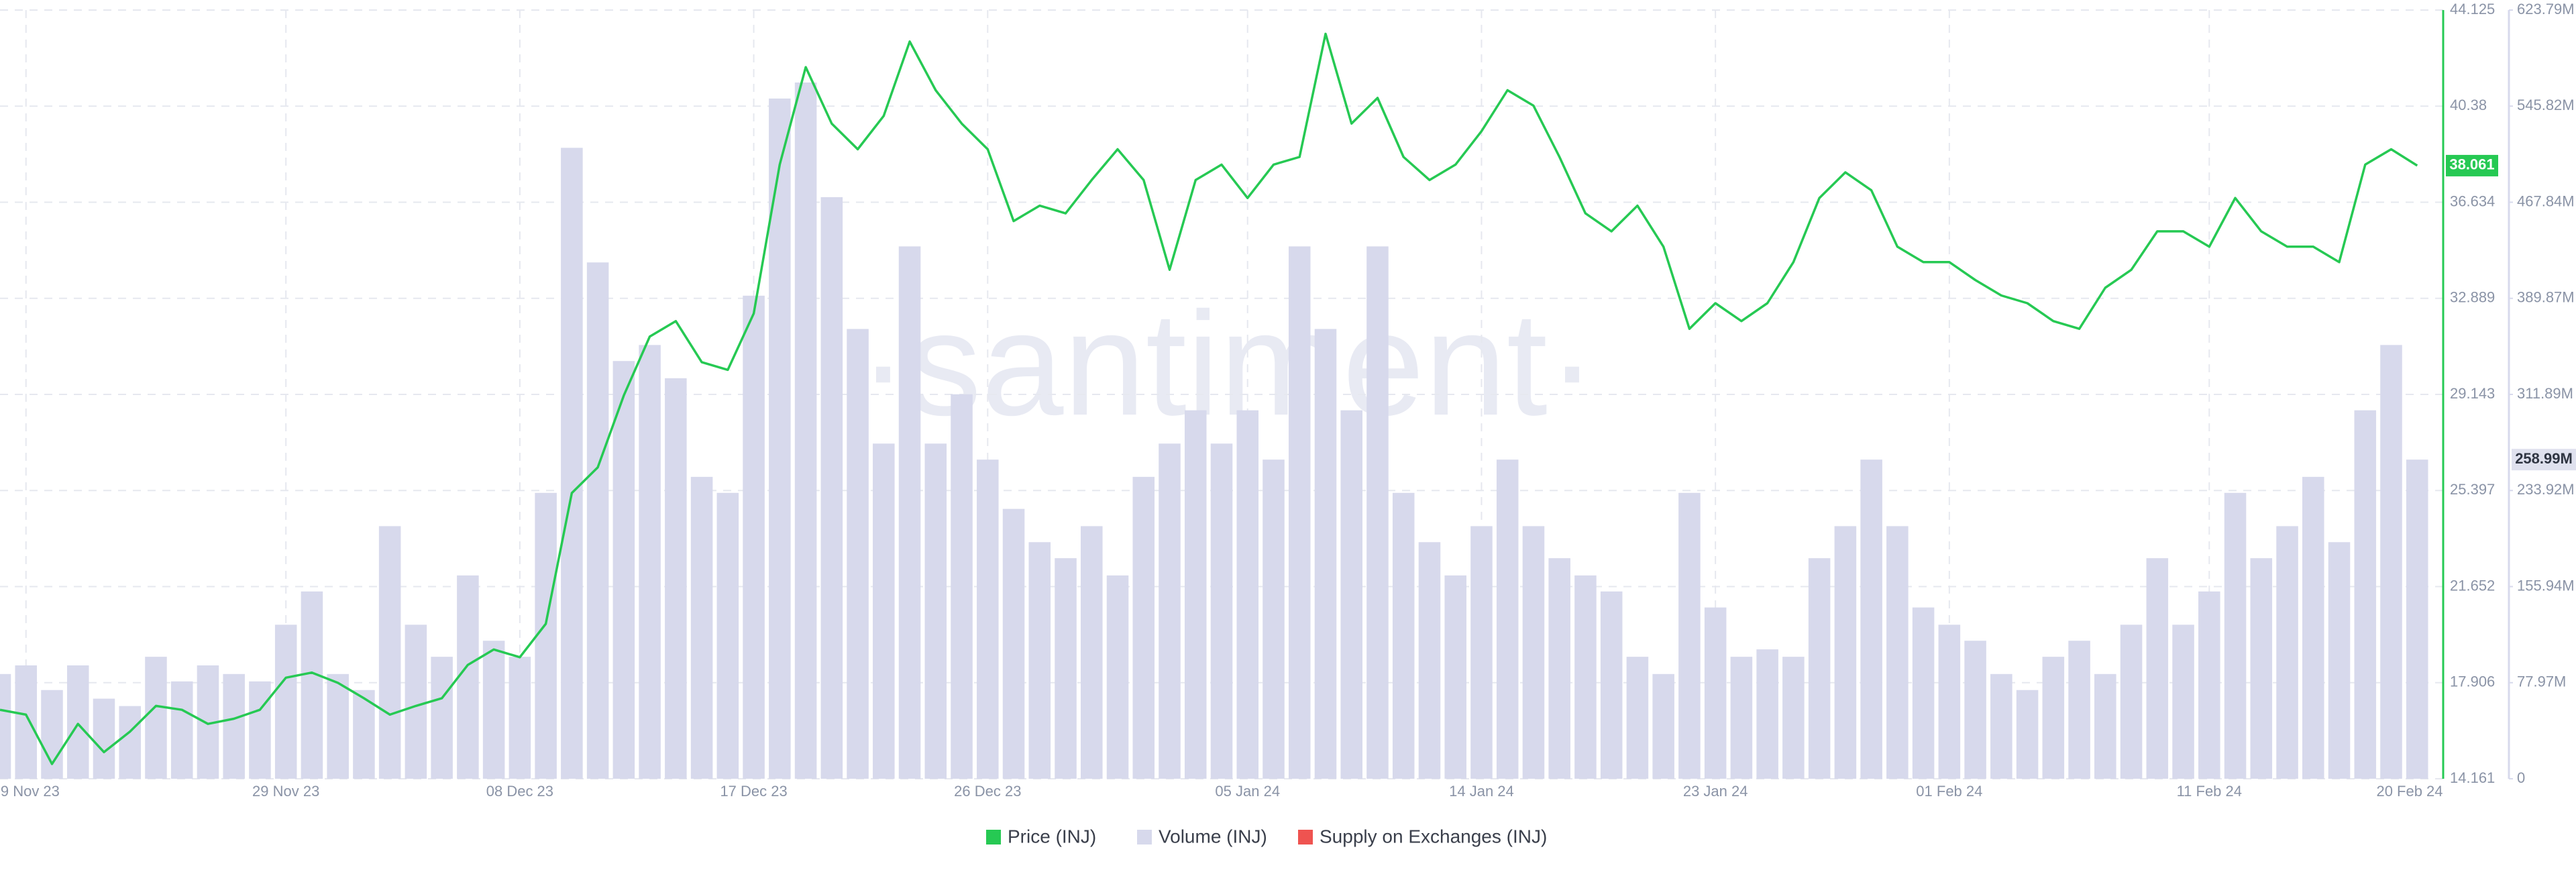 The height and width of the screenshot is (872, 2576). I want to click on current-price-label: 38.061, so click(2471, 165).